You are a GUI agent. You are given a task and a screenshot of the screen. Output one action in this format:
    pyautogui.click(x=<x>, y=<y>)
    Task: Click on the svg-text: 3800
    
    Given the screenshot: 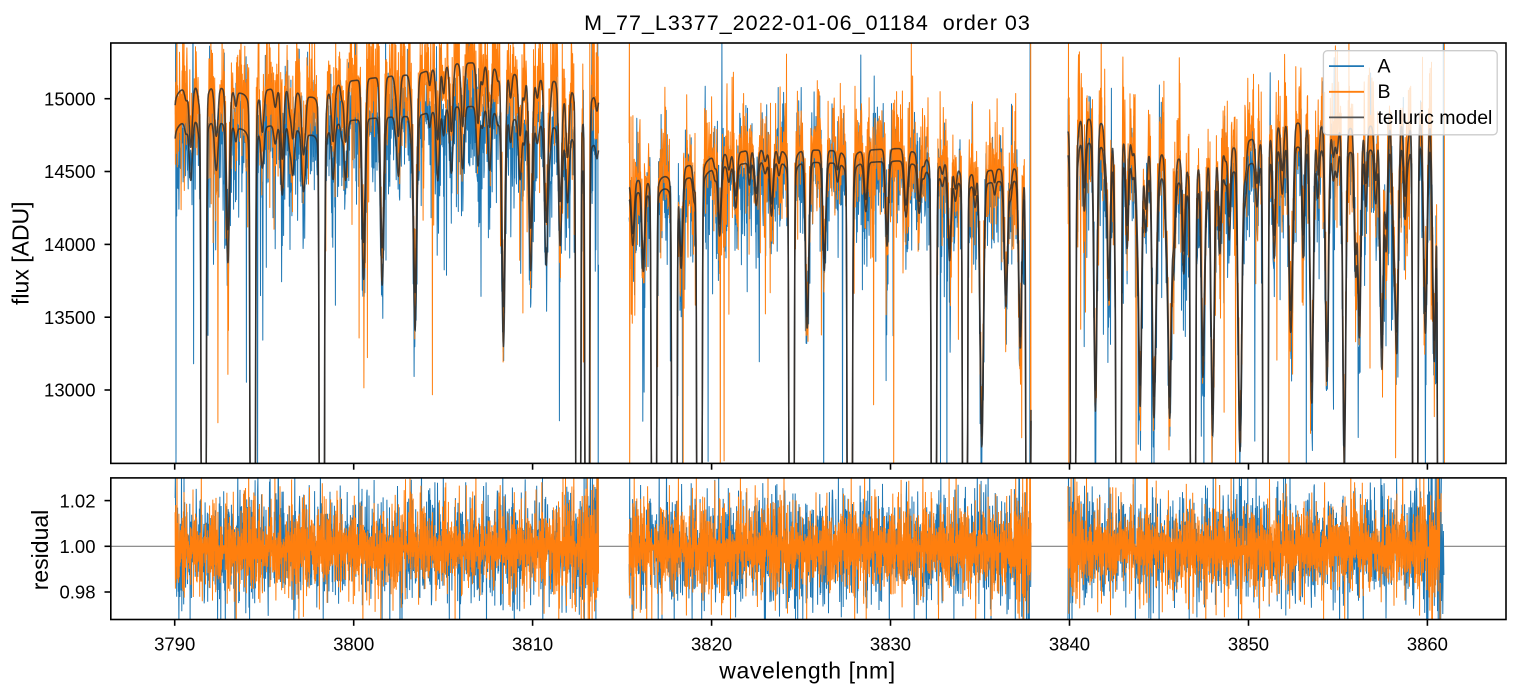 What is the action you would take?
    pyautogui.click(x=353, y=644)
    